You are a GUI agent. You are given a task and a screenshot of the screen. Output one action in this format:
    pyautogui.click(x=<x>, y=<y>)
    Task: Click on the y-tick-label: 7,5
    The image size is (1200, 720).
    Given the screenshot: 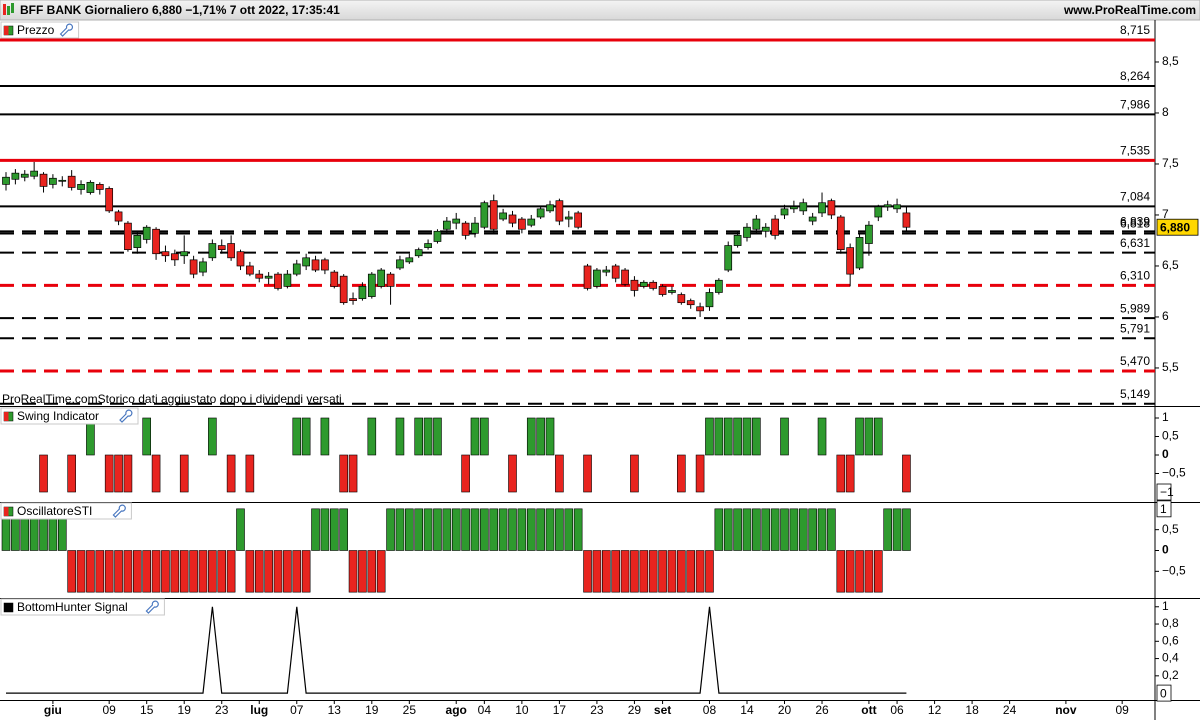 What is the action you would take?
    pyautogui.click(x=1170, y=163)
    